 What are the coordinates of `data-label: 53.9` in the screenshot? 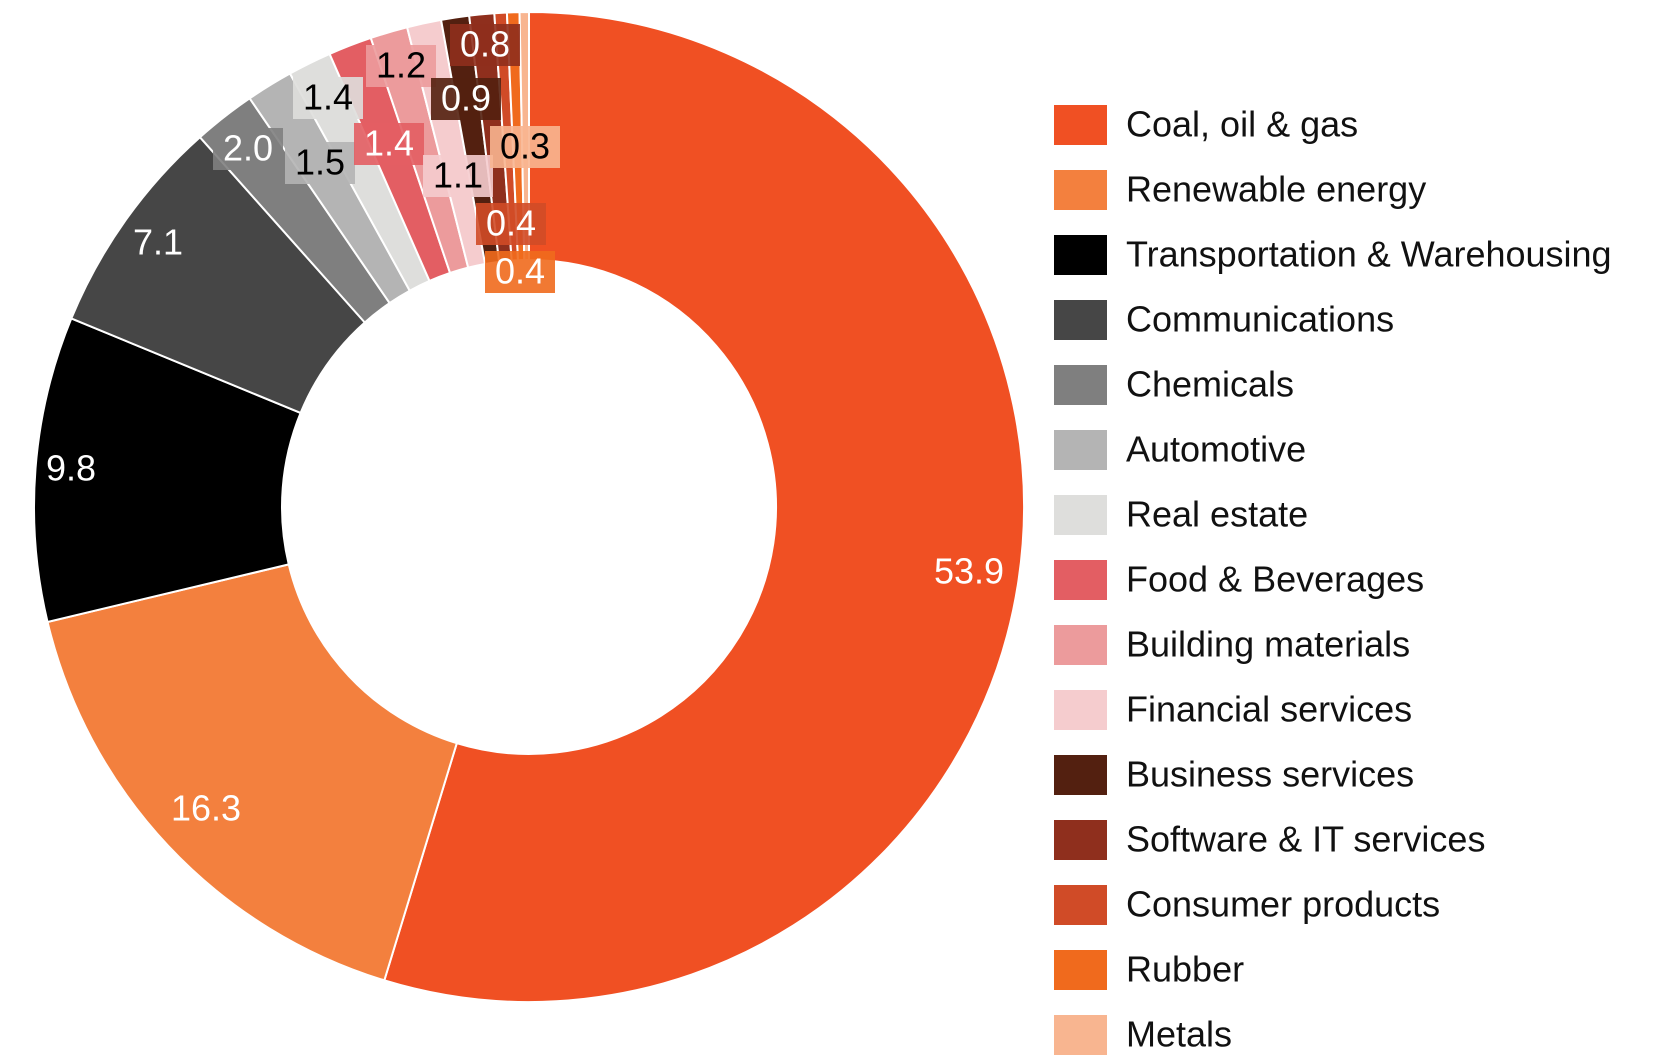 It's located at (969, 571).